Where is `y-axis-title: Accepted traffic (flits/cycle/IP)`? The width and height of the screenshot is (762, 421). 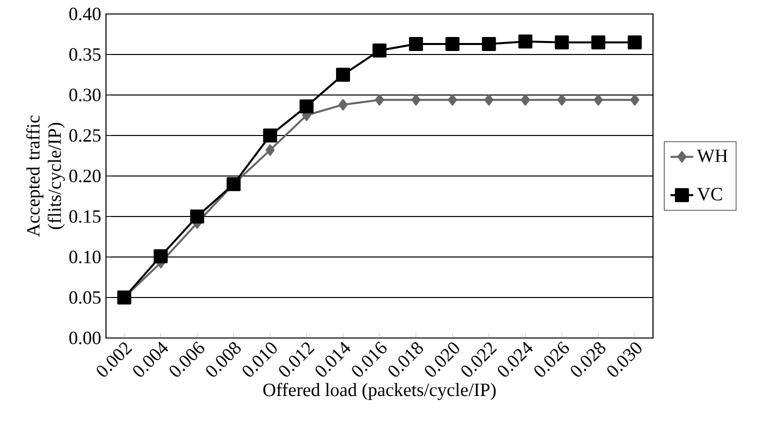 y-axis-title: Accepted traffic (flits/cycle/IP) is located at coordinates (45, 176).